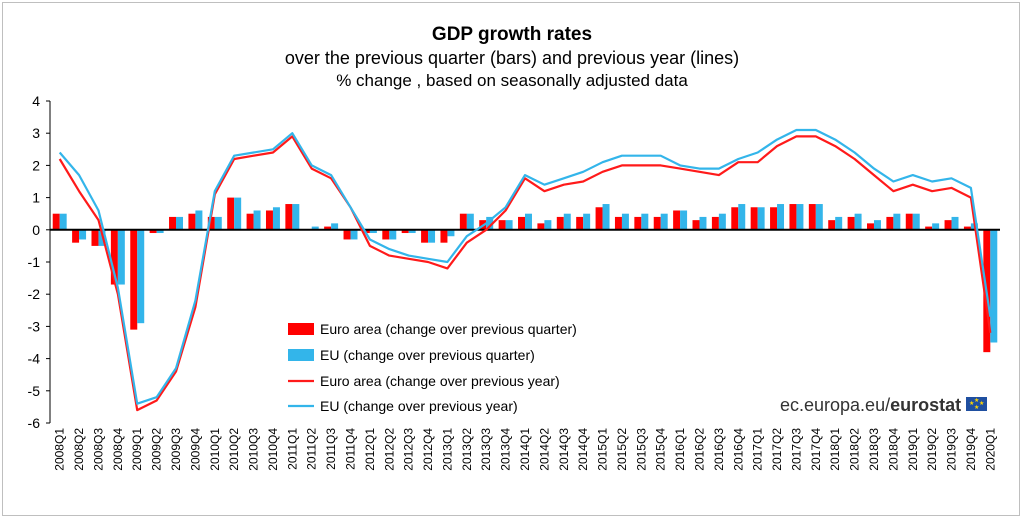 The width and height of the screenshot is (1024, 522). Describe the element at coordinates (719, 449) in the screenshot. I see `x-tick-label: 2016Q3` at that location.